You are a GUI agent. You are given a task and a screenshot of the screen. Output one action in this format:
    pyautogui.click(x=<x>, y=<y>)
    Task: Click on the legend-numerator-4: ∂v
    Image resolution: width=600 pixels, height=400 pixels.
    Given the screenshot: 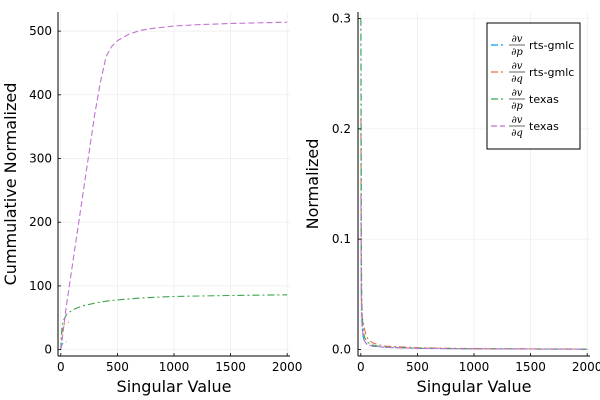 What is the action you would take?
    pyautogui.click(x=517, y=120)
    